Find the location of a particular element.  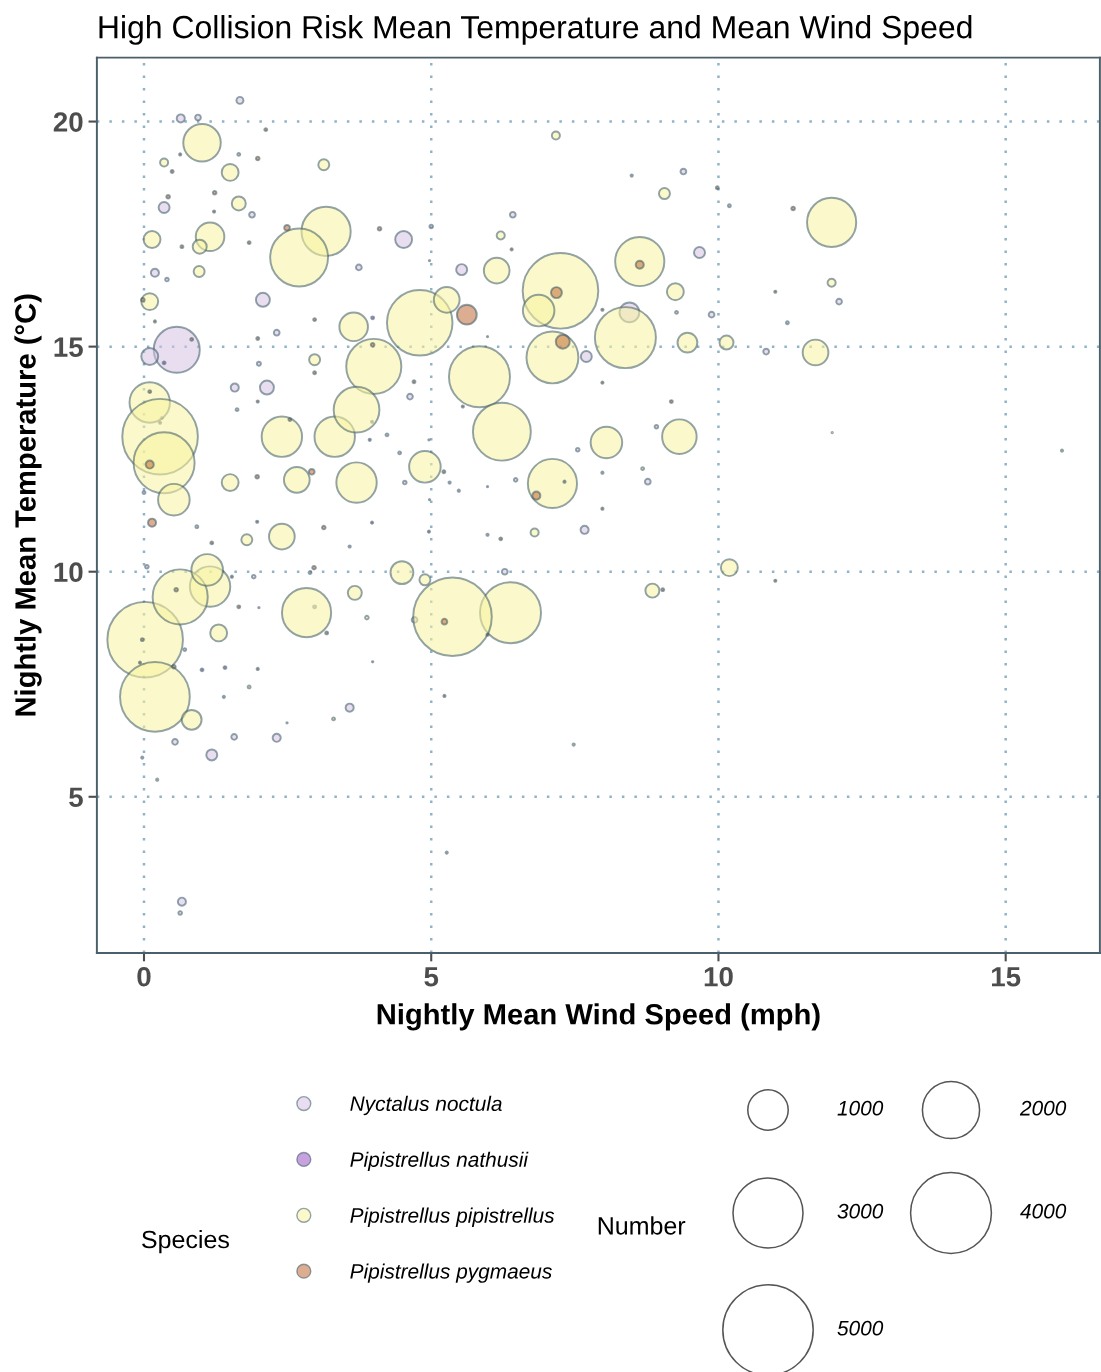

legend-label: Pipistrellus nathusii is located at coordinates (439, 1161).